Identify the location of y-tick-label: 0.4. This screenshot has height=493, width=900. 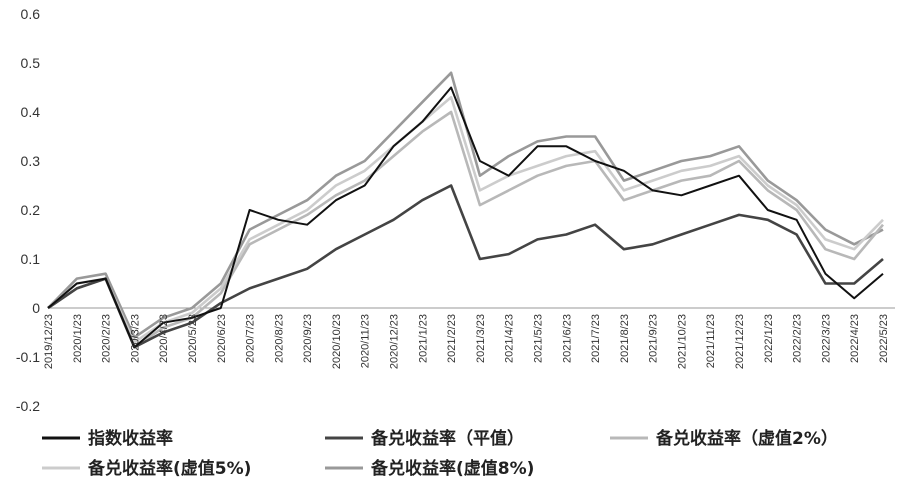
(31, 112).